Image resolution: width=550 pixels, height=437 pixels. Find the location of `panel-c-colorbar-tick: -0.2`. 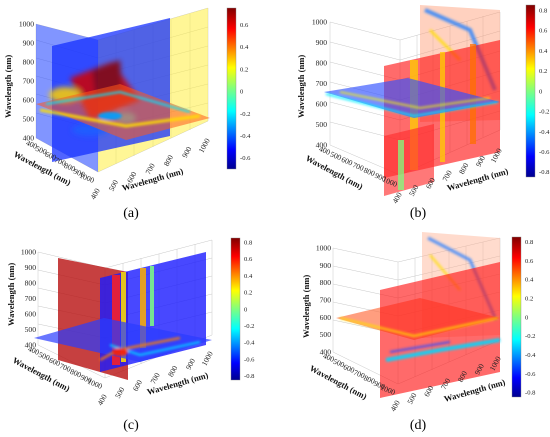

panel-c-colorbar-tick: -0.2 is located at coordinates (249, 326).